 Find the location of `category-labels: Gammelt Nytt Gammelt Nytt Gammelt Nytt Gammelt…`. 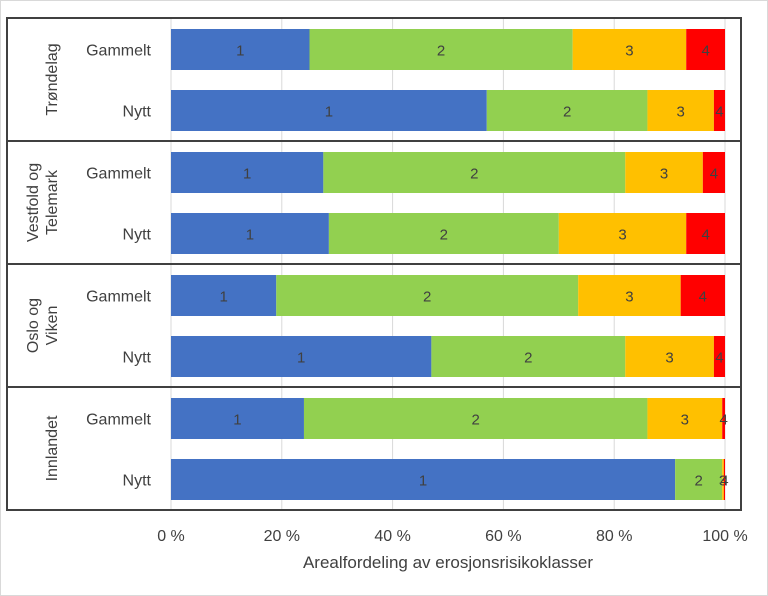

category-labels: Gammelt Nytt Gammelt Nytt Gammelt Nytt Gammelt… is located at coordinates (118, 266).